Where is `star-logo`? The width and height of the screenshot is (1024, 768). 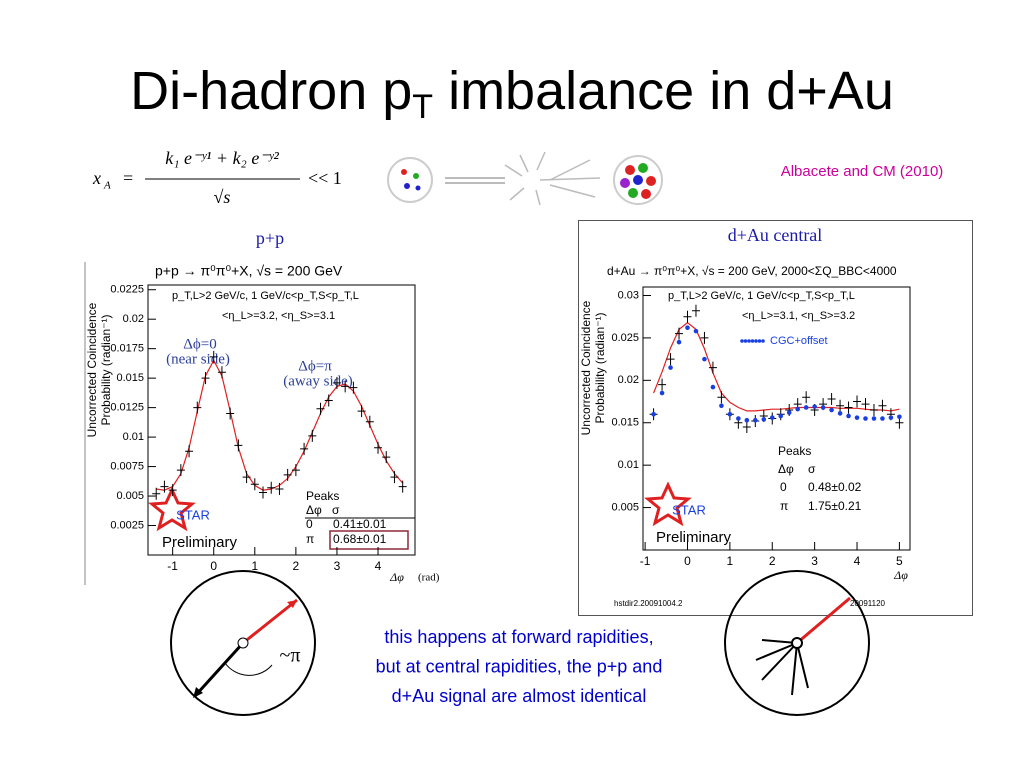 star-logo is located at coordinates (420, 506).